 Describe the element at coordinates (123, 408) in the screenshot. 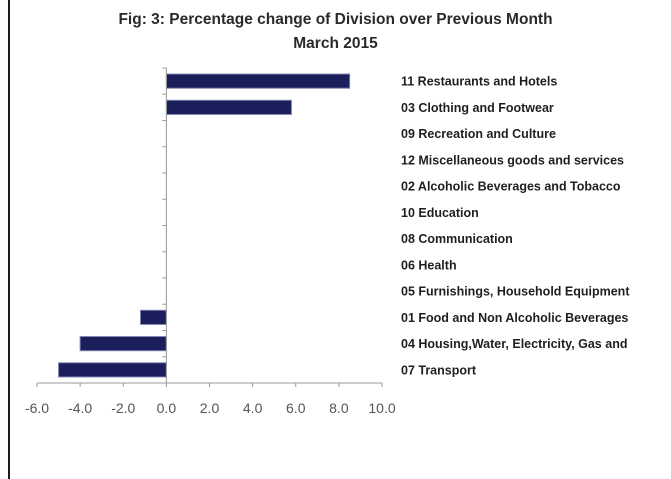

I see `x-tick-label: -2.0` at that location.